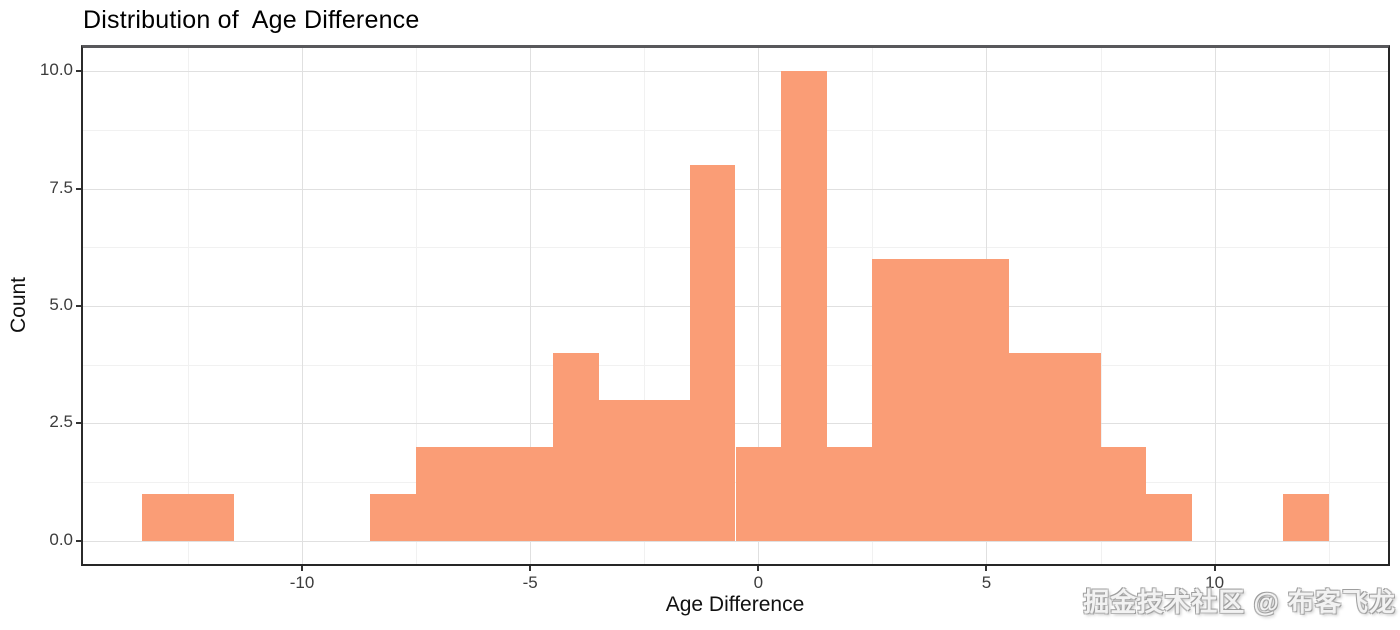 The height and width of the screenshot is (630, 1400). What do you see at coordinates (735, 604) in the screenshot?
I see `x-axis-title: Age Difference` at bounding box center [735, 604].